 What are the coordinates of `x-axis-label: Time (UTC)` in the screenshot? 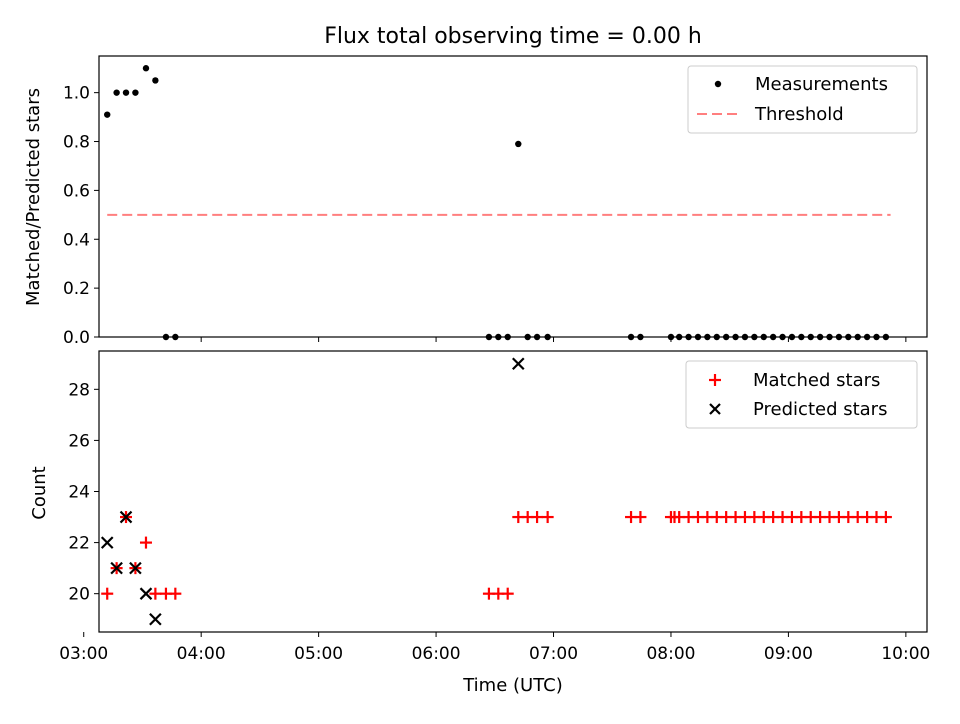 It's located at (512, 685).